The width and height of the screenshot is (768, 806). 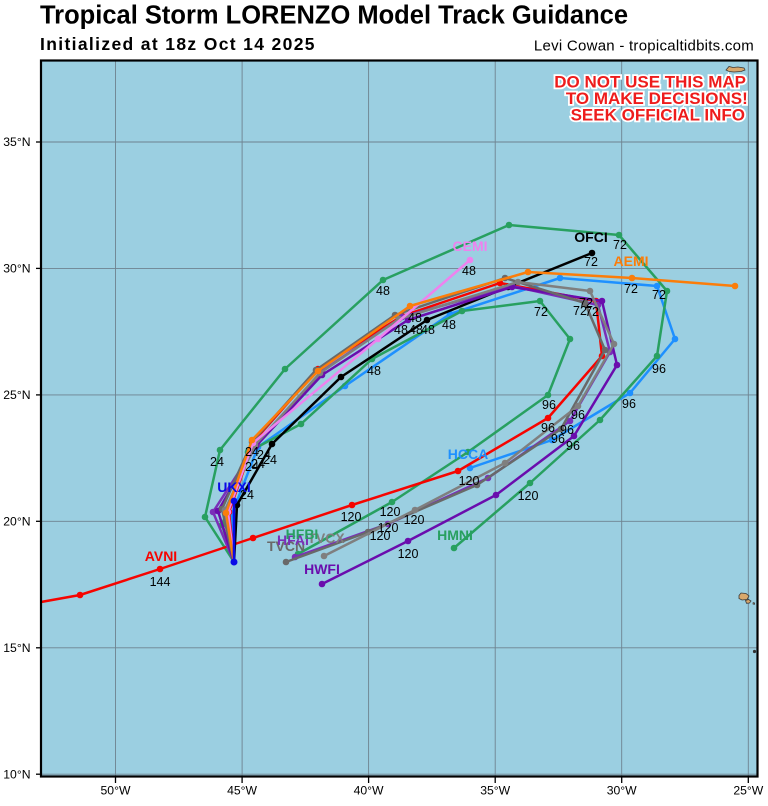 What do you see at coordinates (16, 142) in the screenshot?
I see `svg-text: 35°N` at bounding box center [16, 142].